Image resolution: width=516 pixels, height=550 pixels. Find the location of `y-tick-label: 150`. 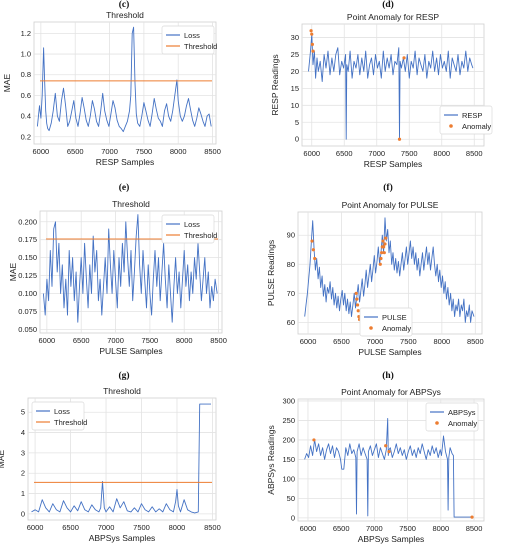

y-tick-label: 150 is located at coordinates (288, 459).